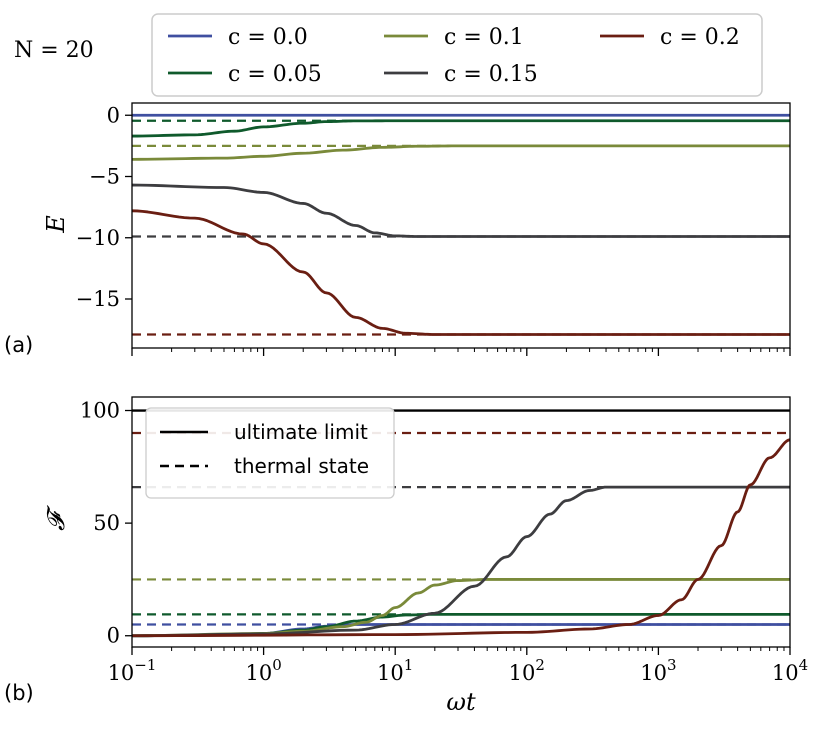 This screenshot has width=822, height=730. Describe the element at coordinates (98, 299) in the screenshot. I see `ytick-label: −15` at that location.